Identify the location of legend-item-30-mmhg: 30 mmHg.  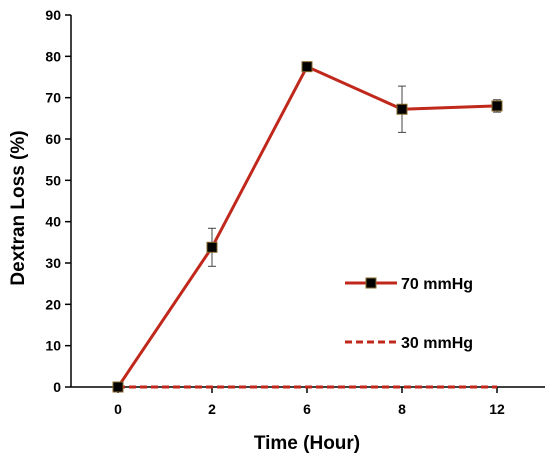
(409, 343).